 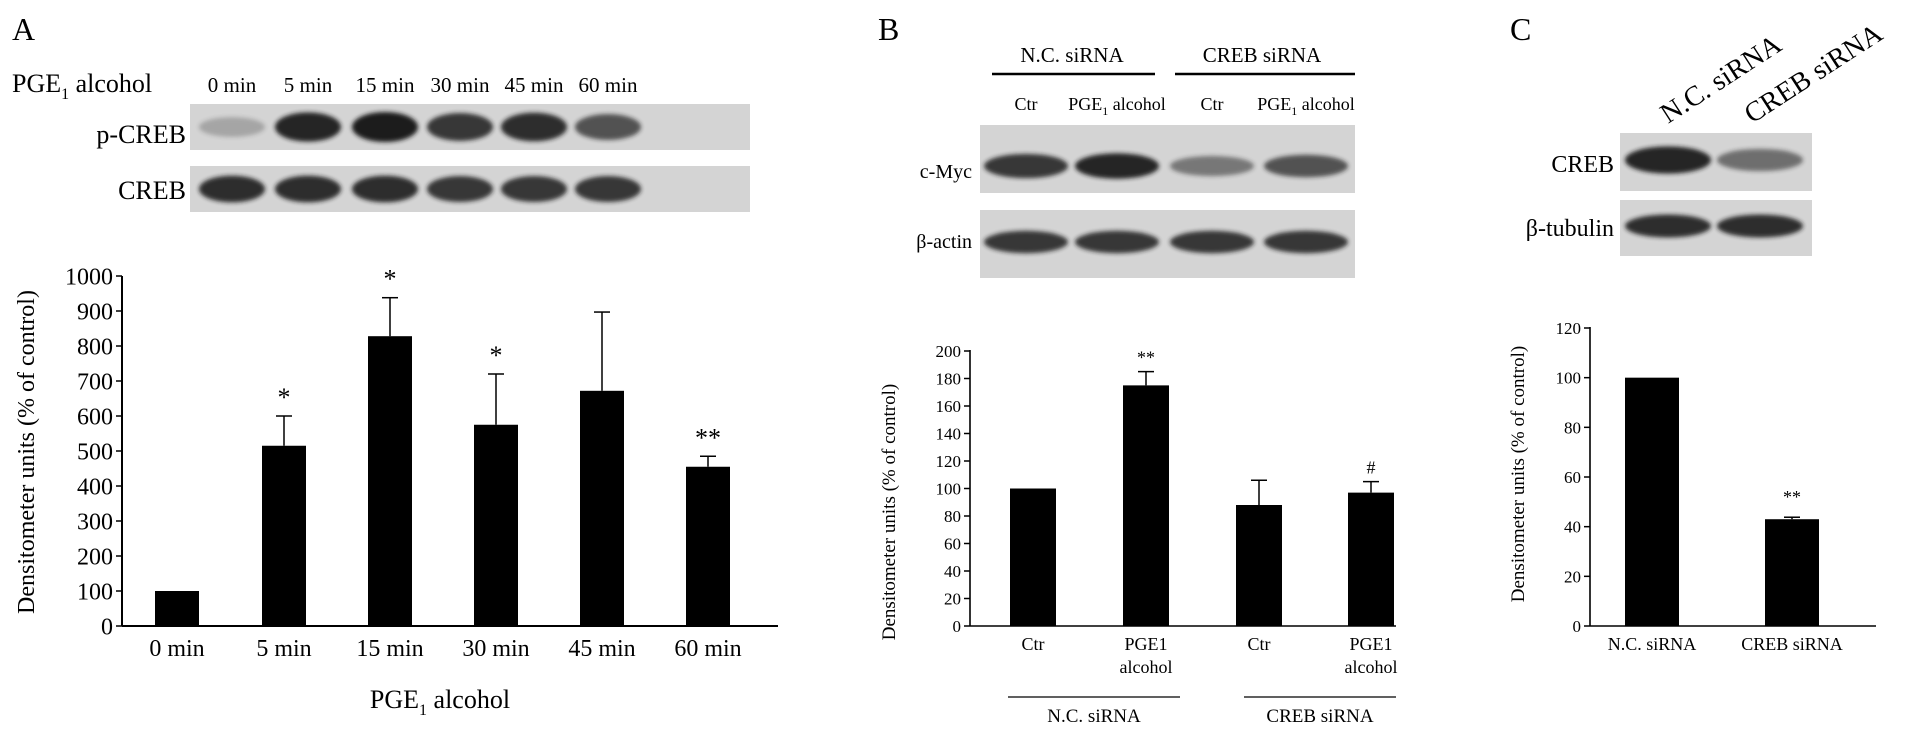 I want to click on panel-a-xlabel-sub: 1, so click(x=423, y=710).